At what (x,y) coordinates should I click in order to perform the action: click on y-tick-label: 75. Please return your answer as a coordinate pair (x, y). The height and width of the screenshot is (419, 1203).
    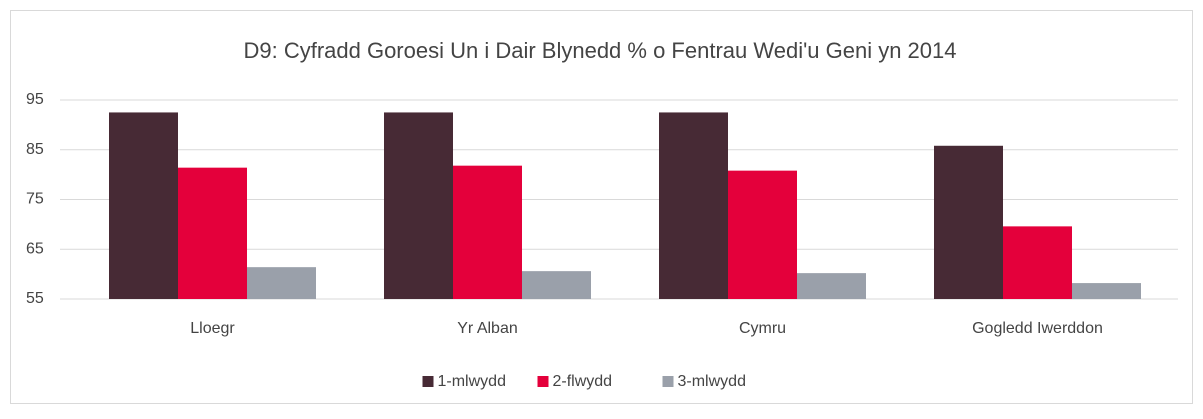
    Looking at the image, I should click on (35, 199).